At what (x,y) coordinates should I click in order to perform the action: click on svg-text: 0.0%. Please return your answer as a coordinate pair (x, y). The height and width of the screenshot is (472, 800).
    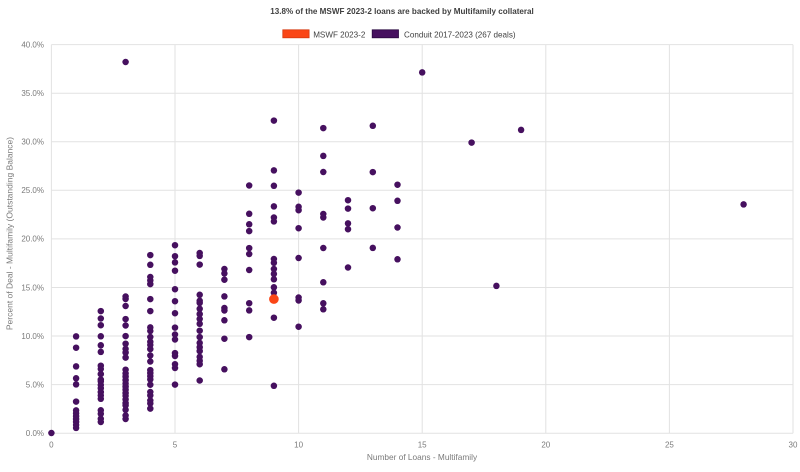
    Looking at the image, I should click on (35, 433).